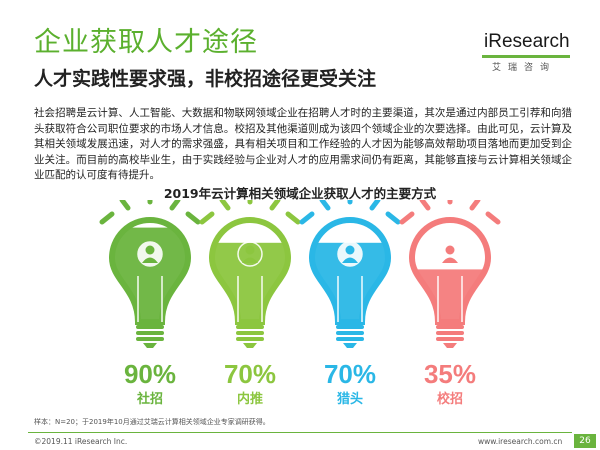 The height and width of the screenshot is (450, 600). I want to click on value-label: 90%, so click(150, 374).